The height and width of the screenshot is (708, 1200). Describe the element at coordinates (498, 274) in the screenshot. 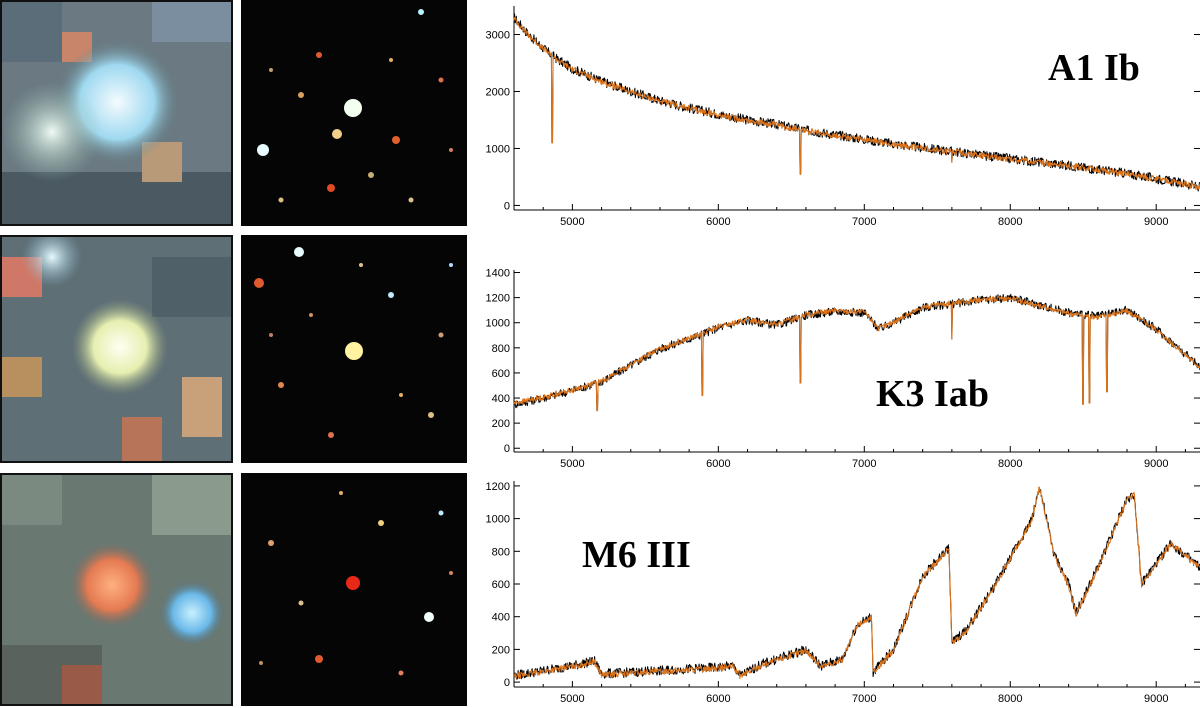

I see `y-tick-label: 1400` at that location.